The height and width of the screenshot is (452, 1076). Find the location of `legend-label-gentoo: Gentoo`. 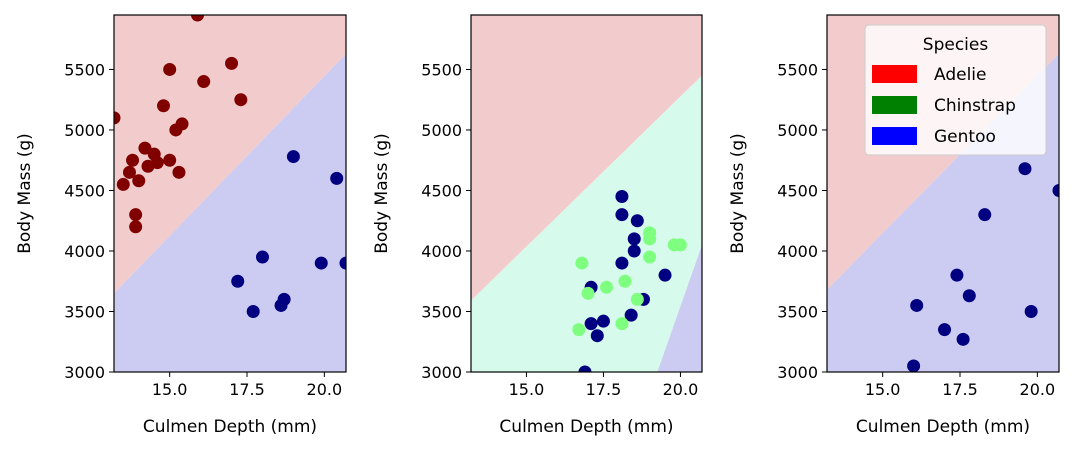

legend-label-gentoo: Gentoo is located at coordinates (965, 137).